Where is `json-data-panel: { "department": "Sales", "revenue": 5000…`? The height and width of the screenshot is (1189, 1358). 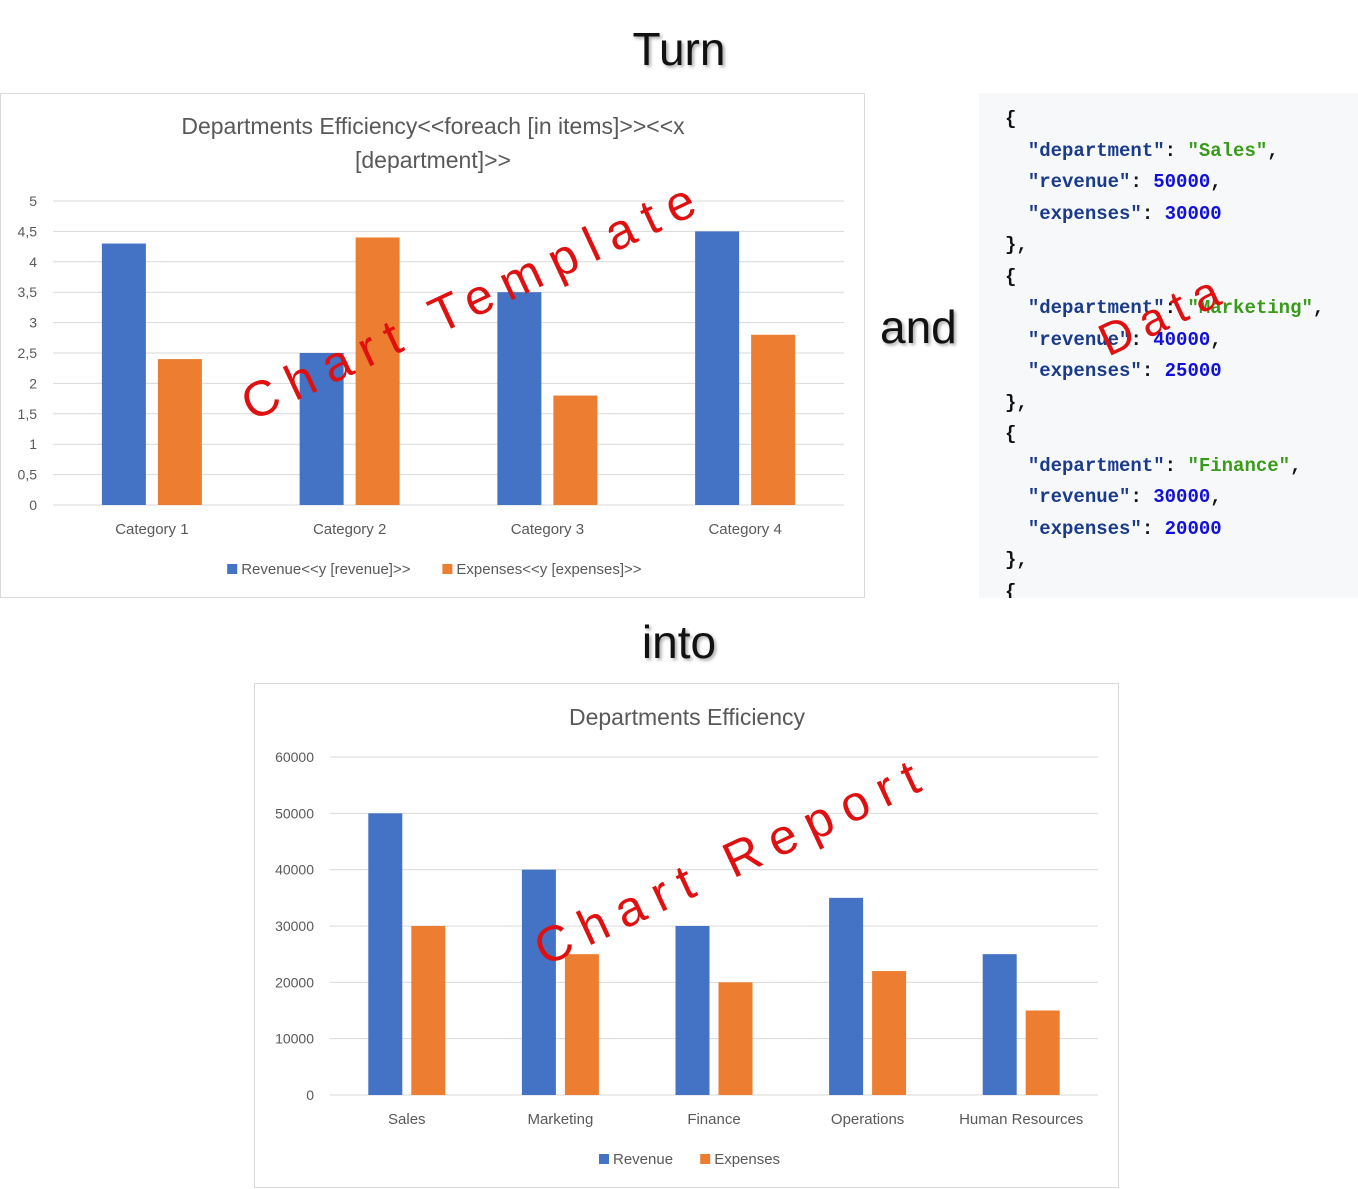 json-data-panel: { "department": "Sales", "revenue": 5000… is located at coordinates (1168, 345).